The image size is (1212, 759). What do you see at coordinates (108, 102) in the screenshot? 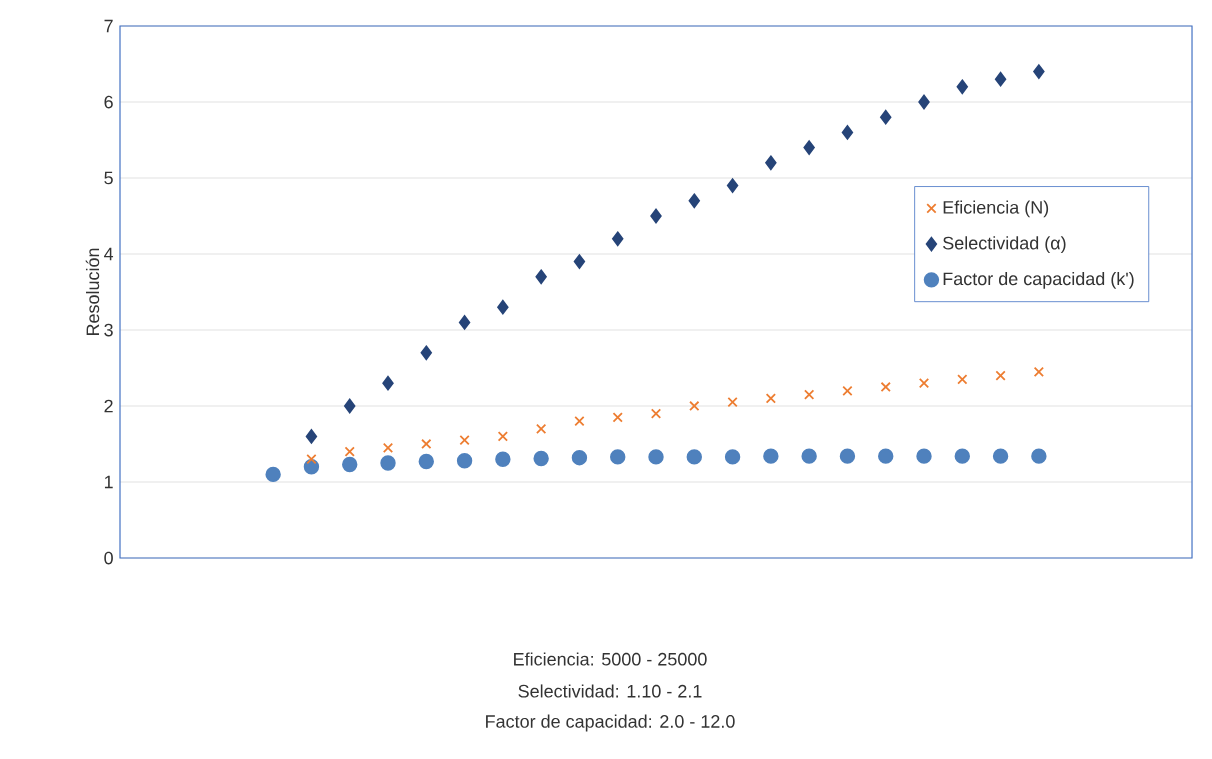
I see `y-tick-label: 6` at bounding box center [108, 102].